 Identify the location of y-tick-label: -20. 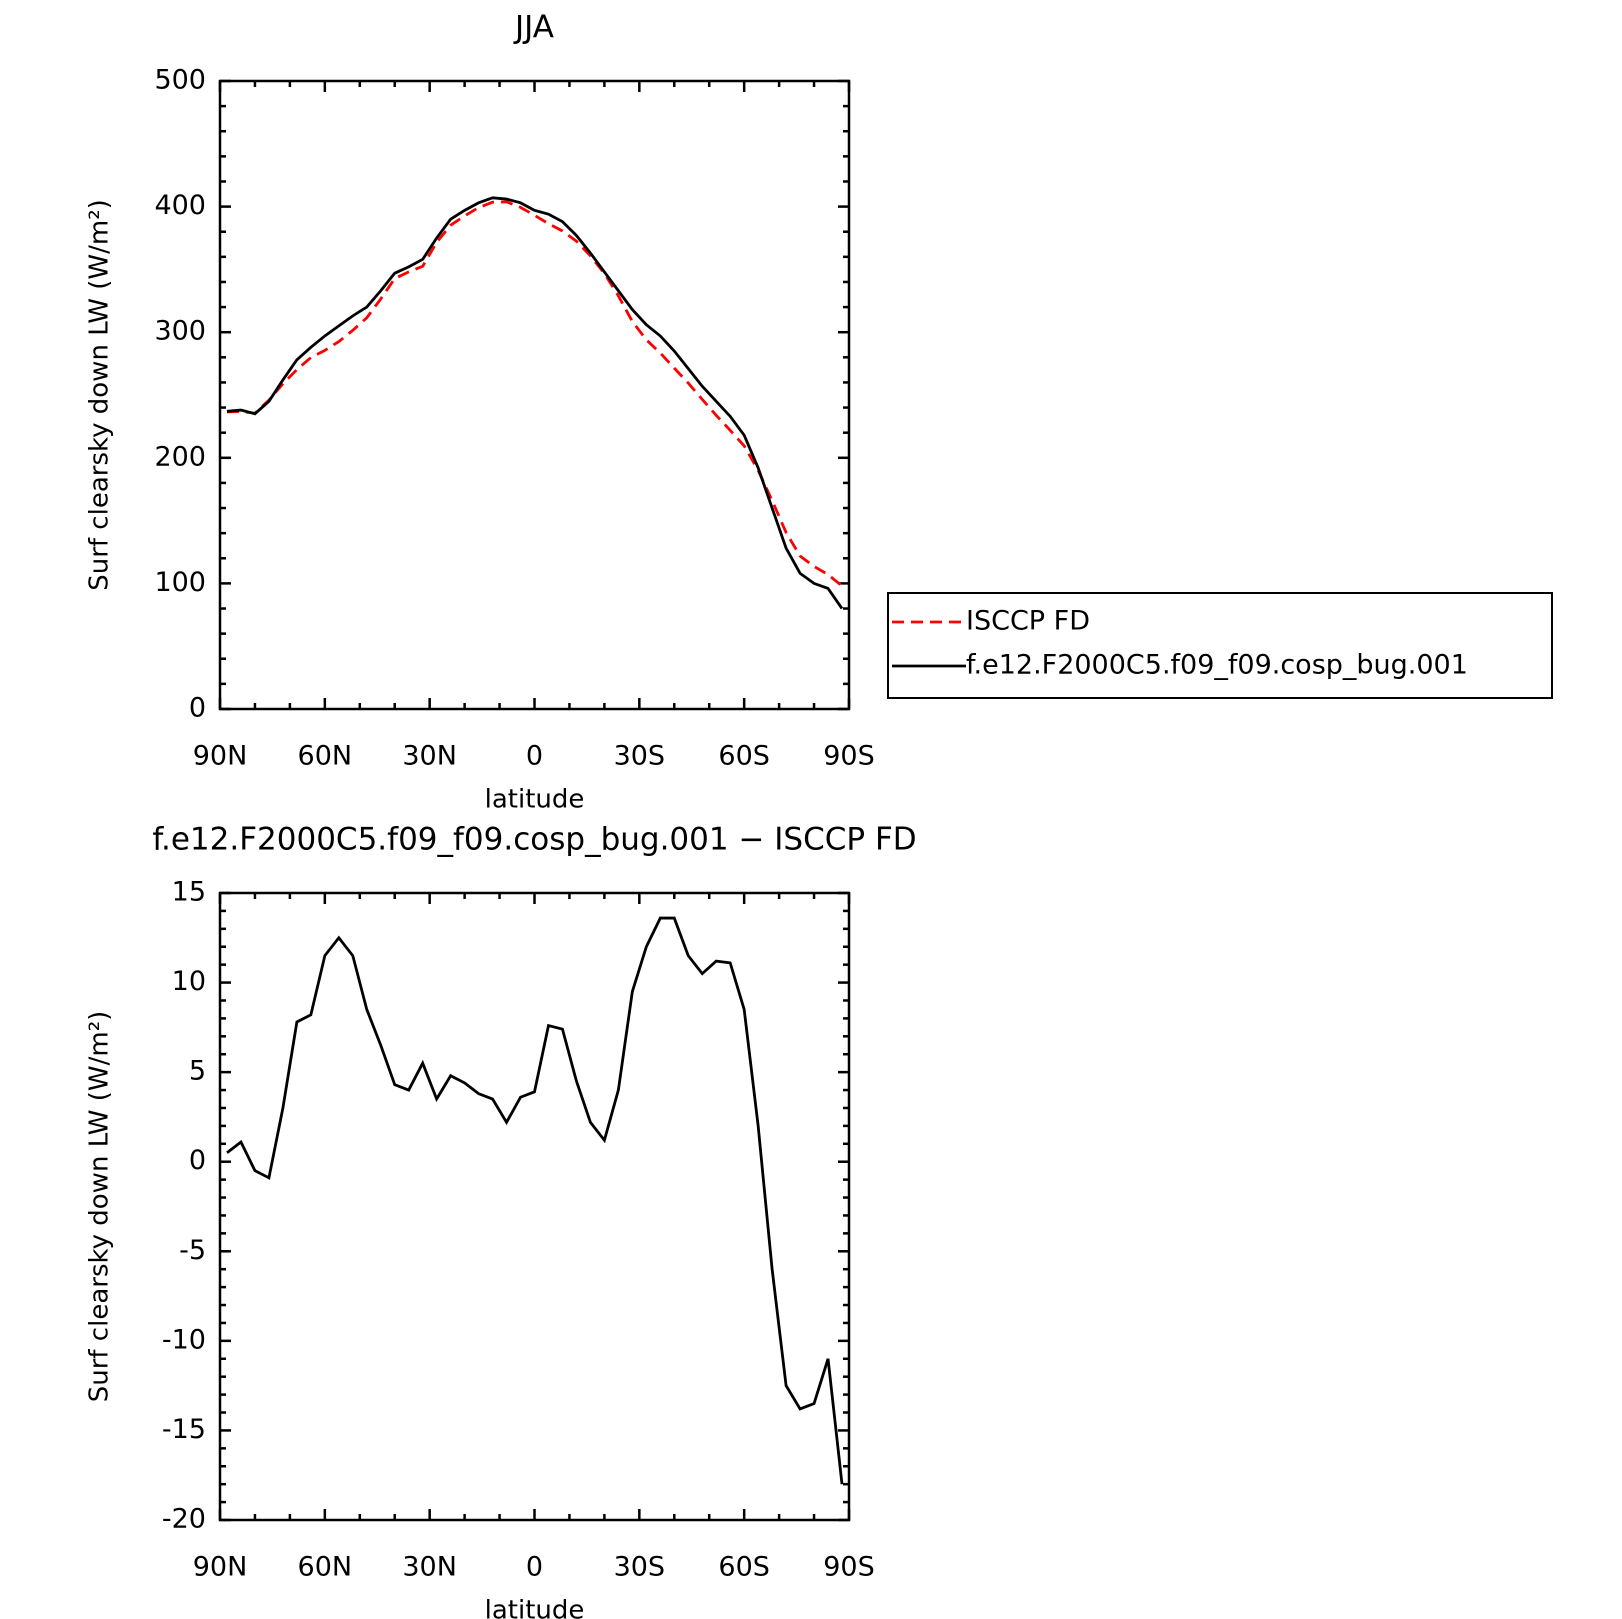
(184, 1519).